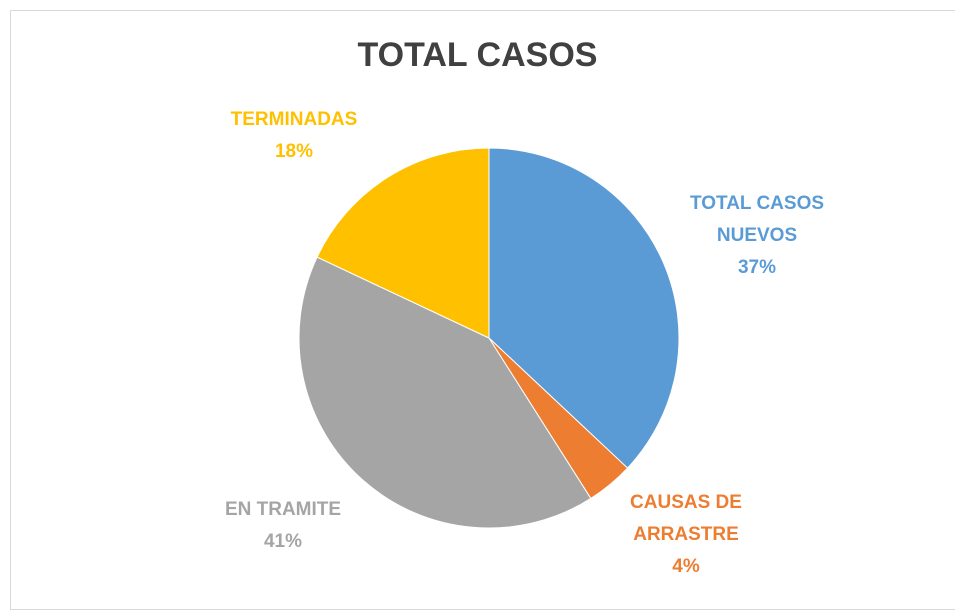 This screenshot has width=955, height=610. Describe the element at coordinates (283, 509) in the screenshot. I see `category-label: EN TRAMITE` at that location.